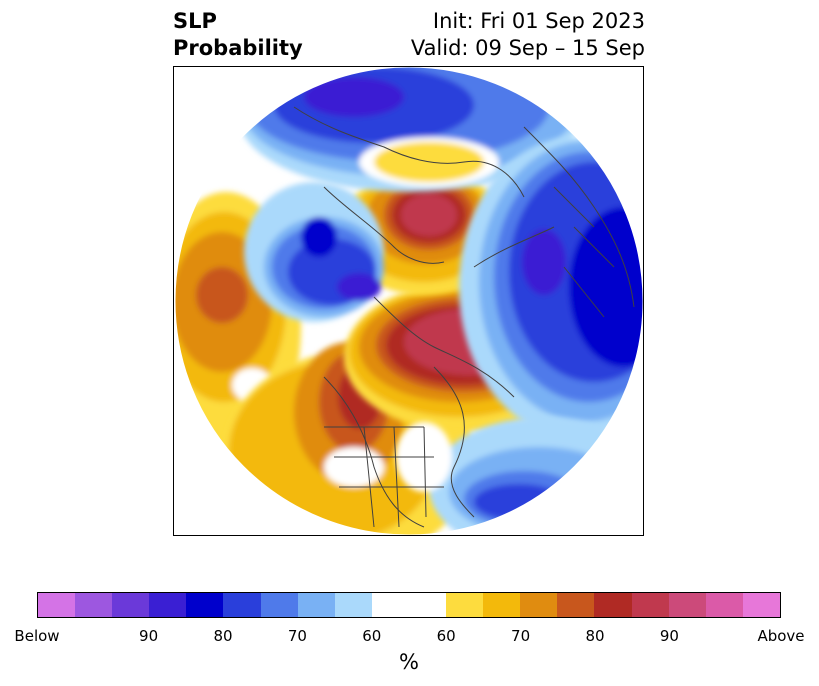 This screenshot has width=819, height=686. Describe the element at coordinates (238, 35) in the screenshot. I see `chart-title-left: SLP Probability` at that location.